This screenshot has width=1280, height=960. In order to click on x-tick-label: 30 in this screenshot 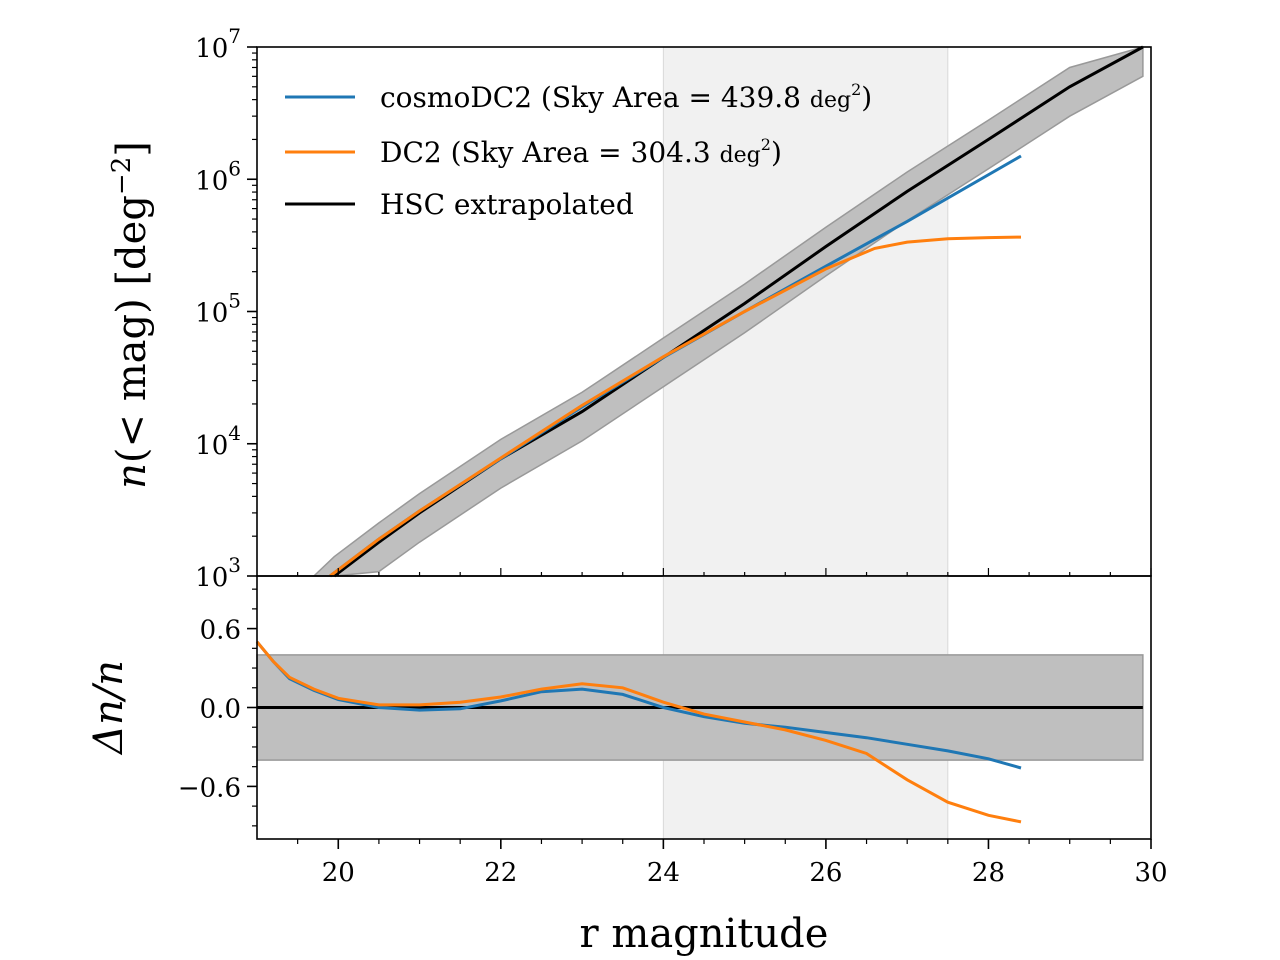, I will do `click(1150, 873)`.